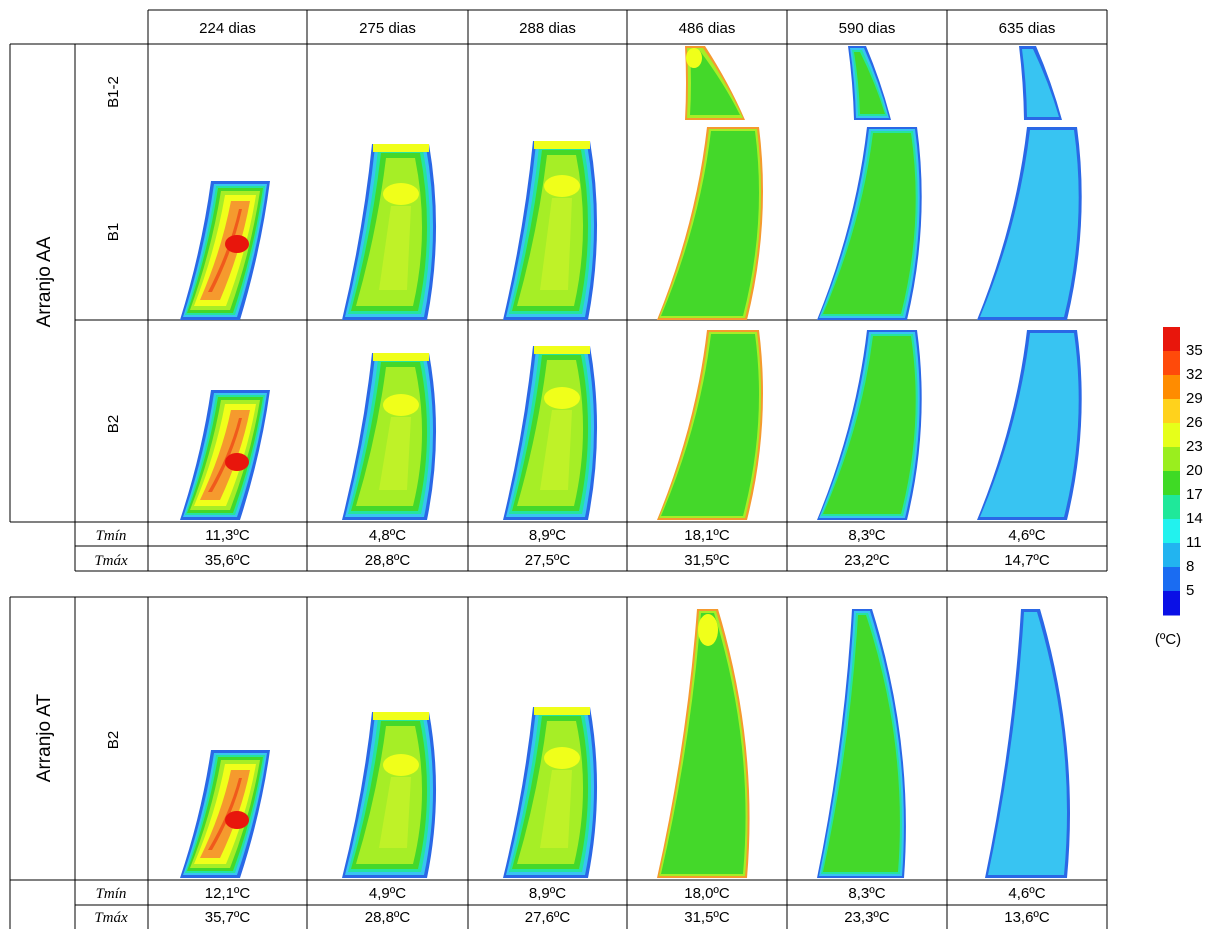 The width and height of the screenshot is (1215, 929). What do you see at coordinates (1194, 374) in the screenshot?
I see `legend-tick: 32` at bounding box center [1194, 374].